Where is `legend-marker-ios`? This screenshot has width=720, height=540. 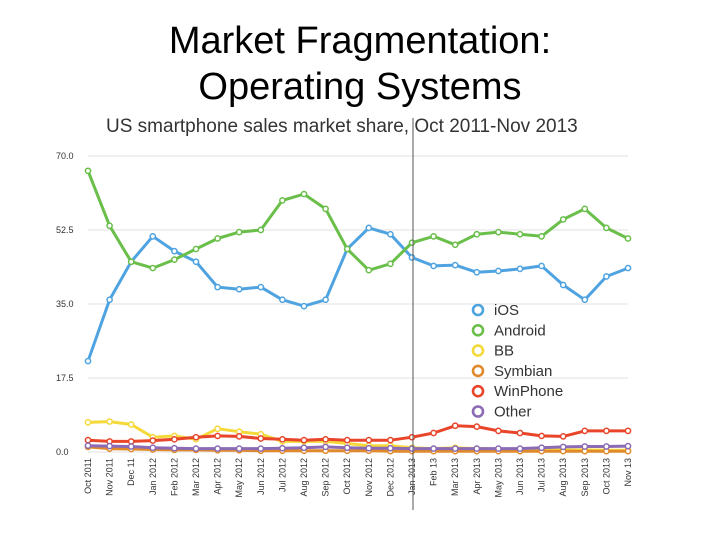 legend-marker-ios is located at coordinates (478, 310).